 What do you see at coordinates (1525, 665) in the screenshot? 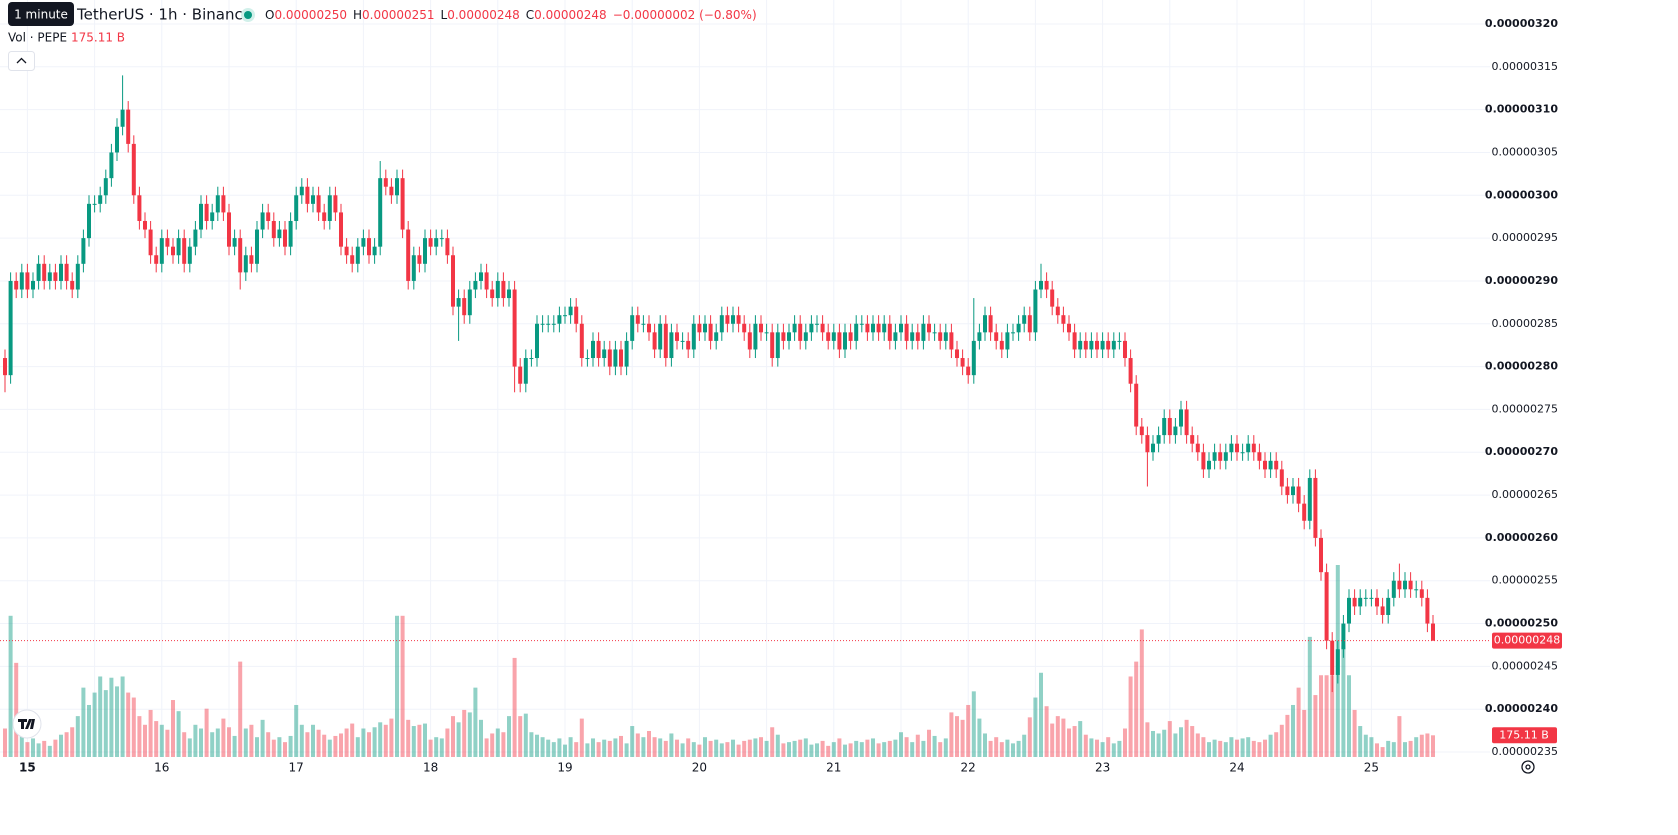
I see `y-tick-label: 0.00000245` at bounding box center [1525, 665].